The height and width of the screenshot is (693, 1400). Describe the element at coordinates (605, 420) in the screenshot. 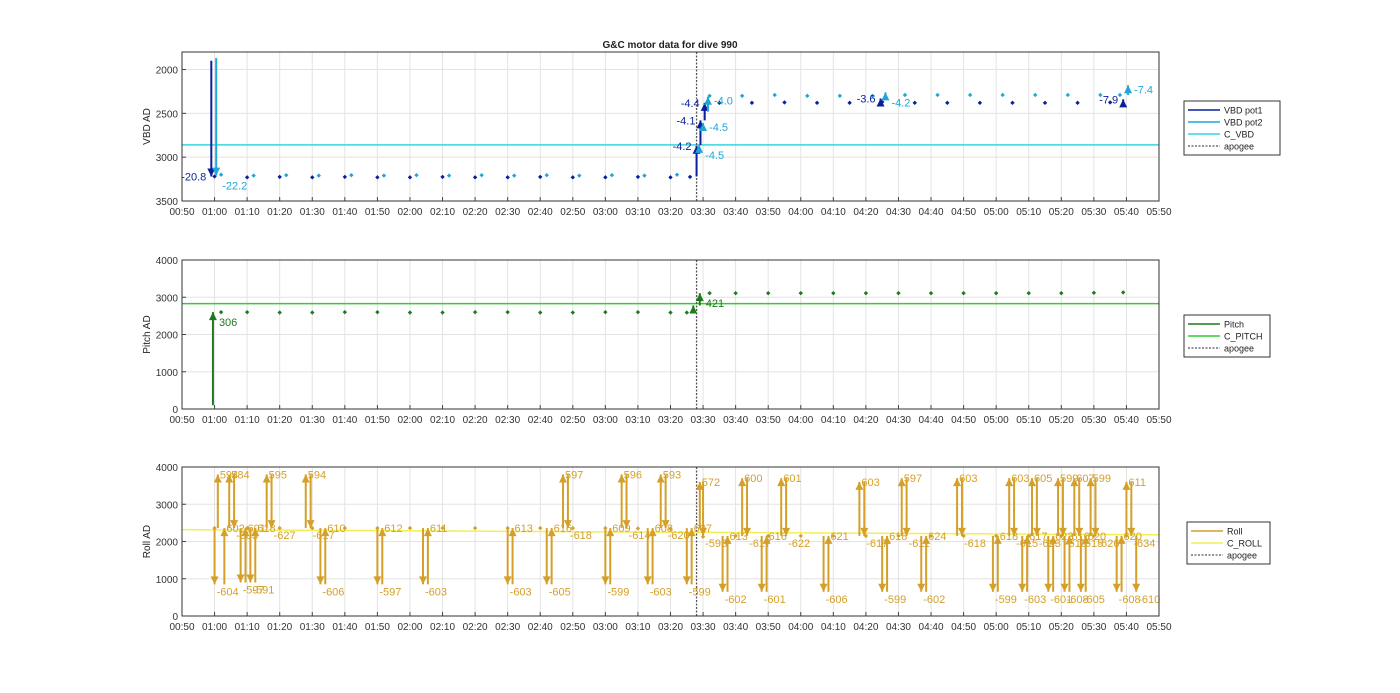

I see `pitch-xtick-label: 03:00` at that location.